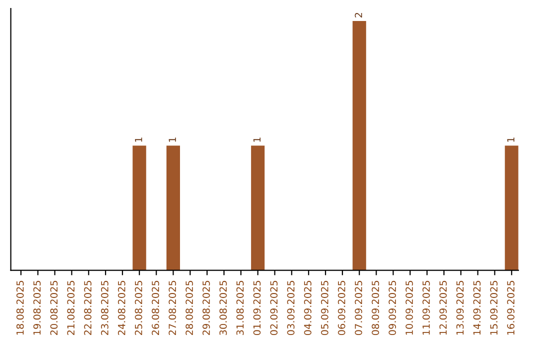  What do you see at coordinates (510, 307) in the screenshot?
I see `x-tick-label: 16.09.2025` at bounding box center [510, 307].